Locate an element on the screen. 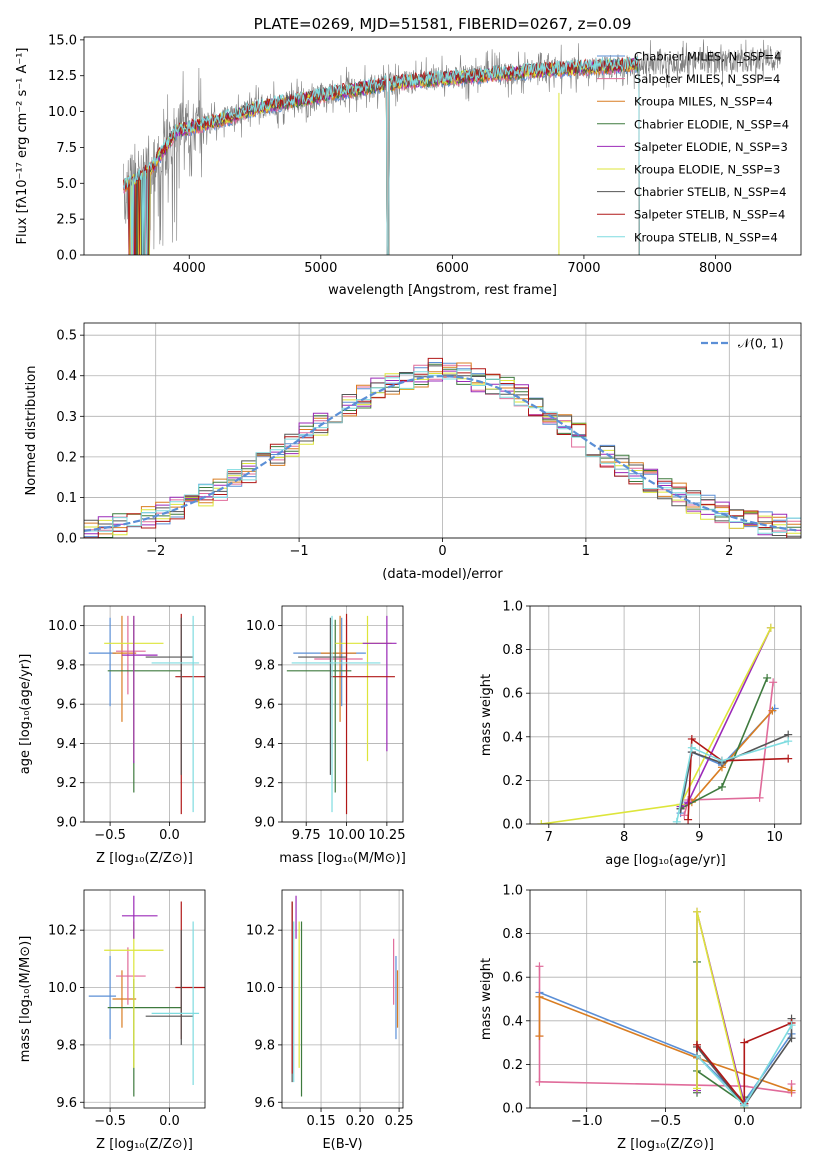 The width and height of the screenshot is (819, 1170). x-tick-label: 5000 is located at coordinates (320, 268).